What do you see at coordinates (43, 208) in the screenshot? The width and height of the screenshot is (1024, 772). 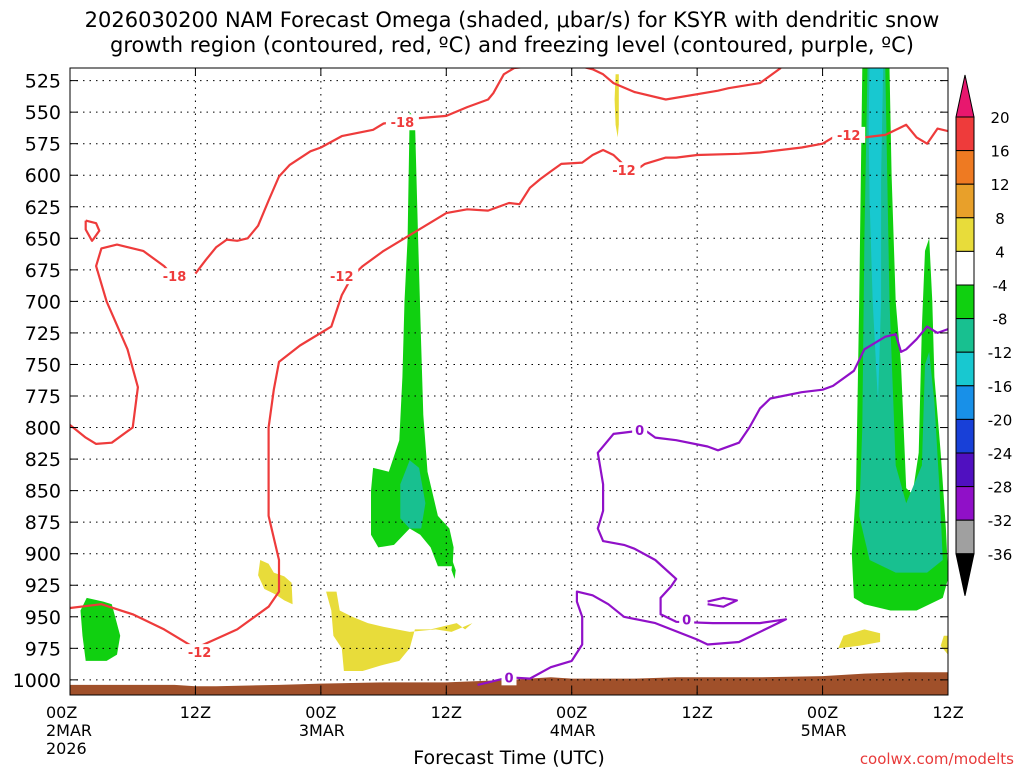 I see `y-tick-label-4: 625` at bounding box center [43, 208].